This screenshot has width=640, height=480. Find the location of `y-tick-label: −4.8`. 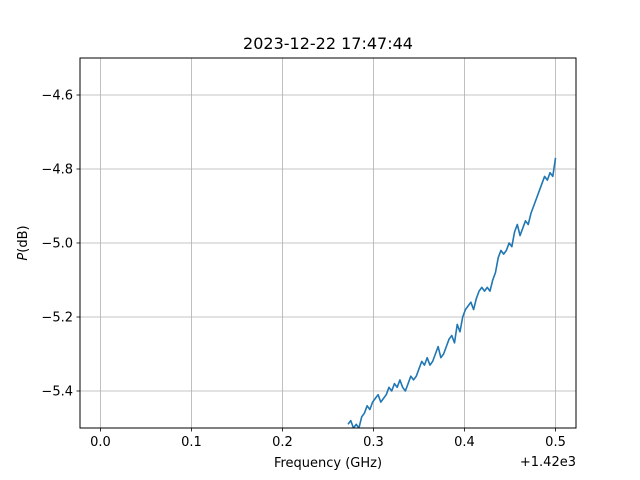

y-tick-label: −4.8 is located at coordinates (57, 170).